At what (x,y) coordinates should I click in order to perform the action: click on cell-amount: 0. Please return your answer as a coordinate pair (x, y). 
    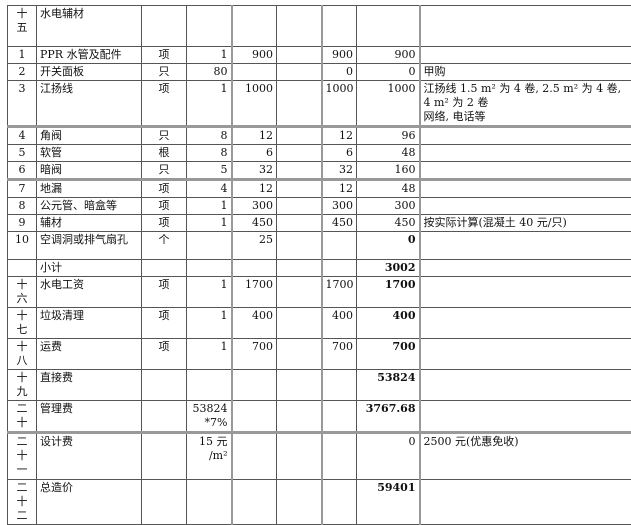
    Looking at the image, I should click on (339, 72).